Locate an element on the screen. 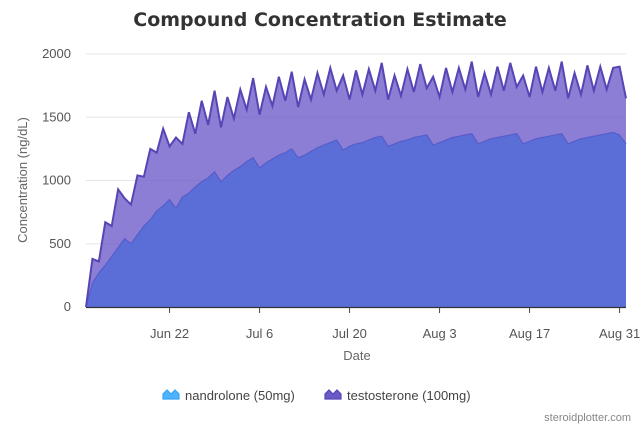  y-tick-label: 1000 is located at coordinates (56, 180).